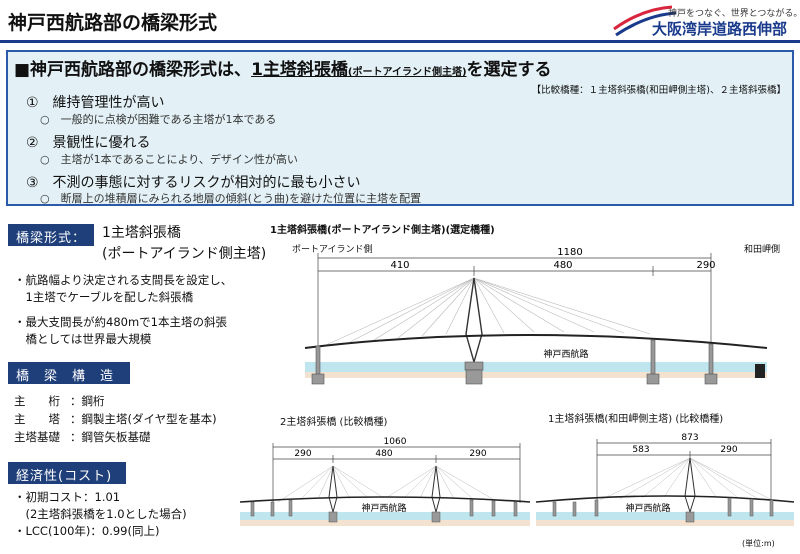  What do you see at coordinates (299, 70) in the screenshot?
I see `decision-choice-text: 1主塔斜張橋` at bounding box center [299, 70].